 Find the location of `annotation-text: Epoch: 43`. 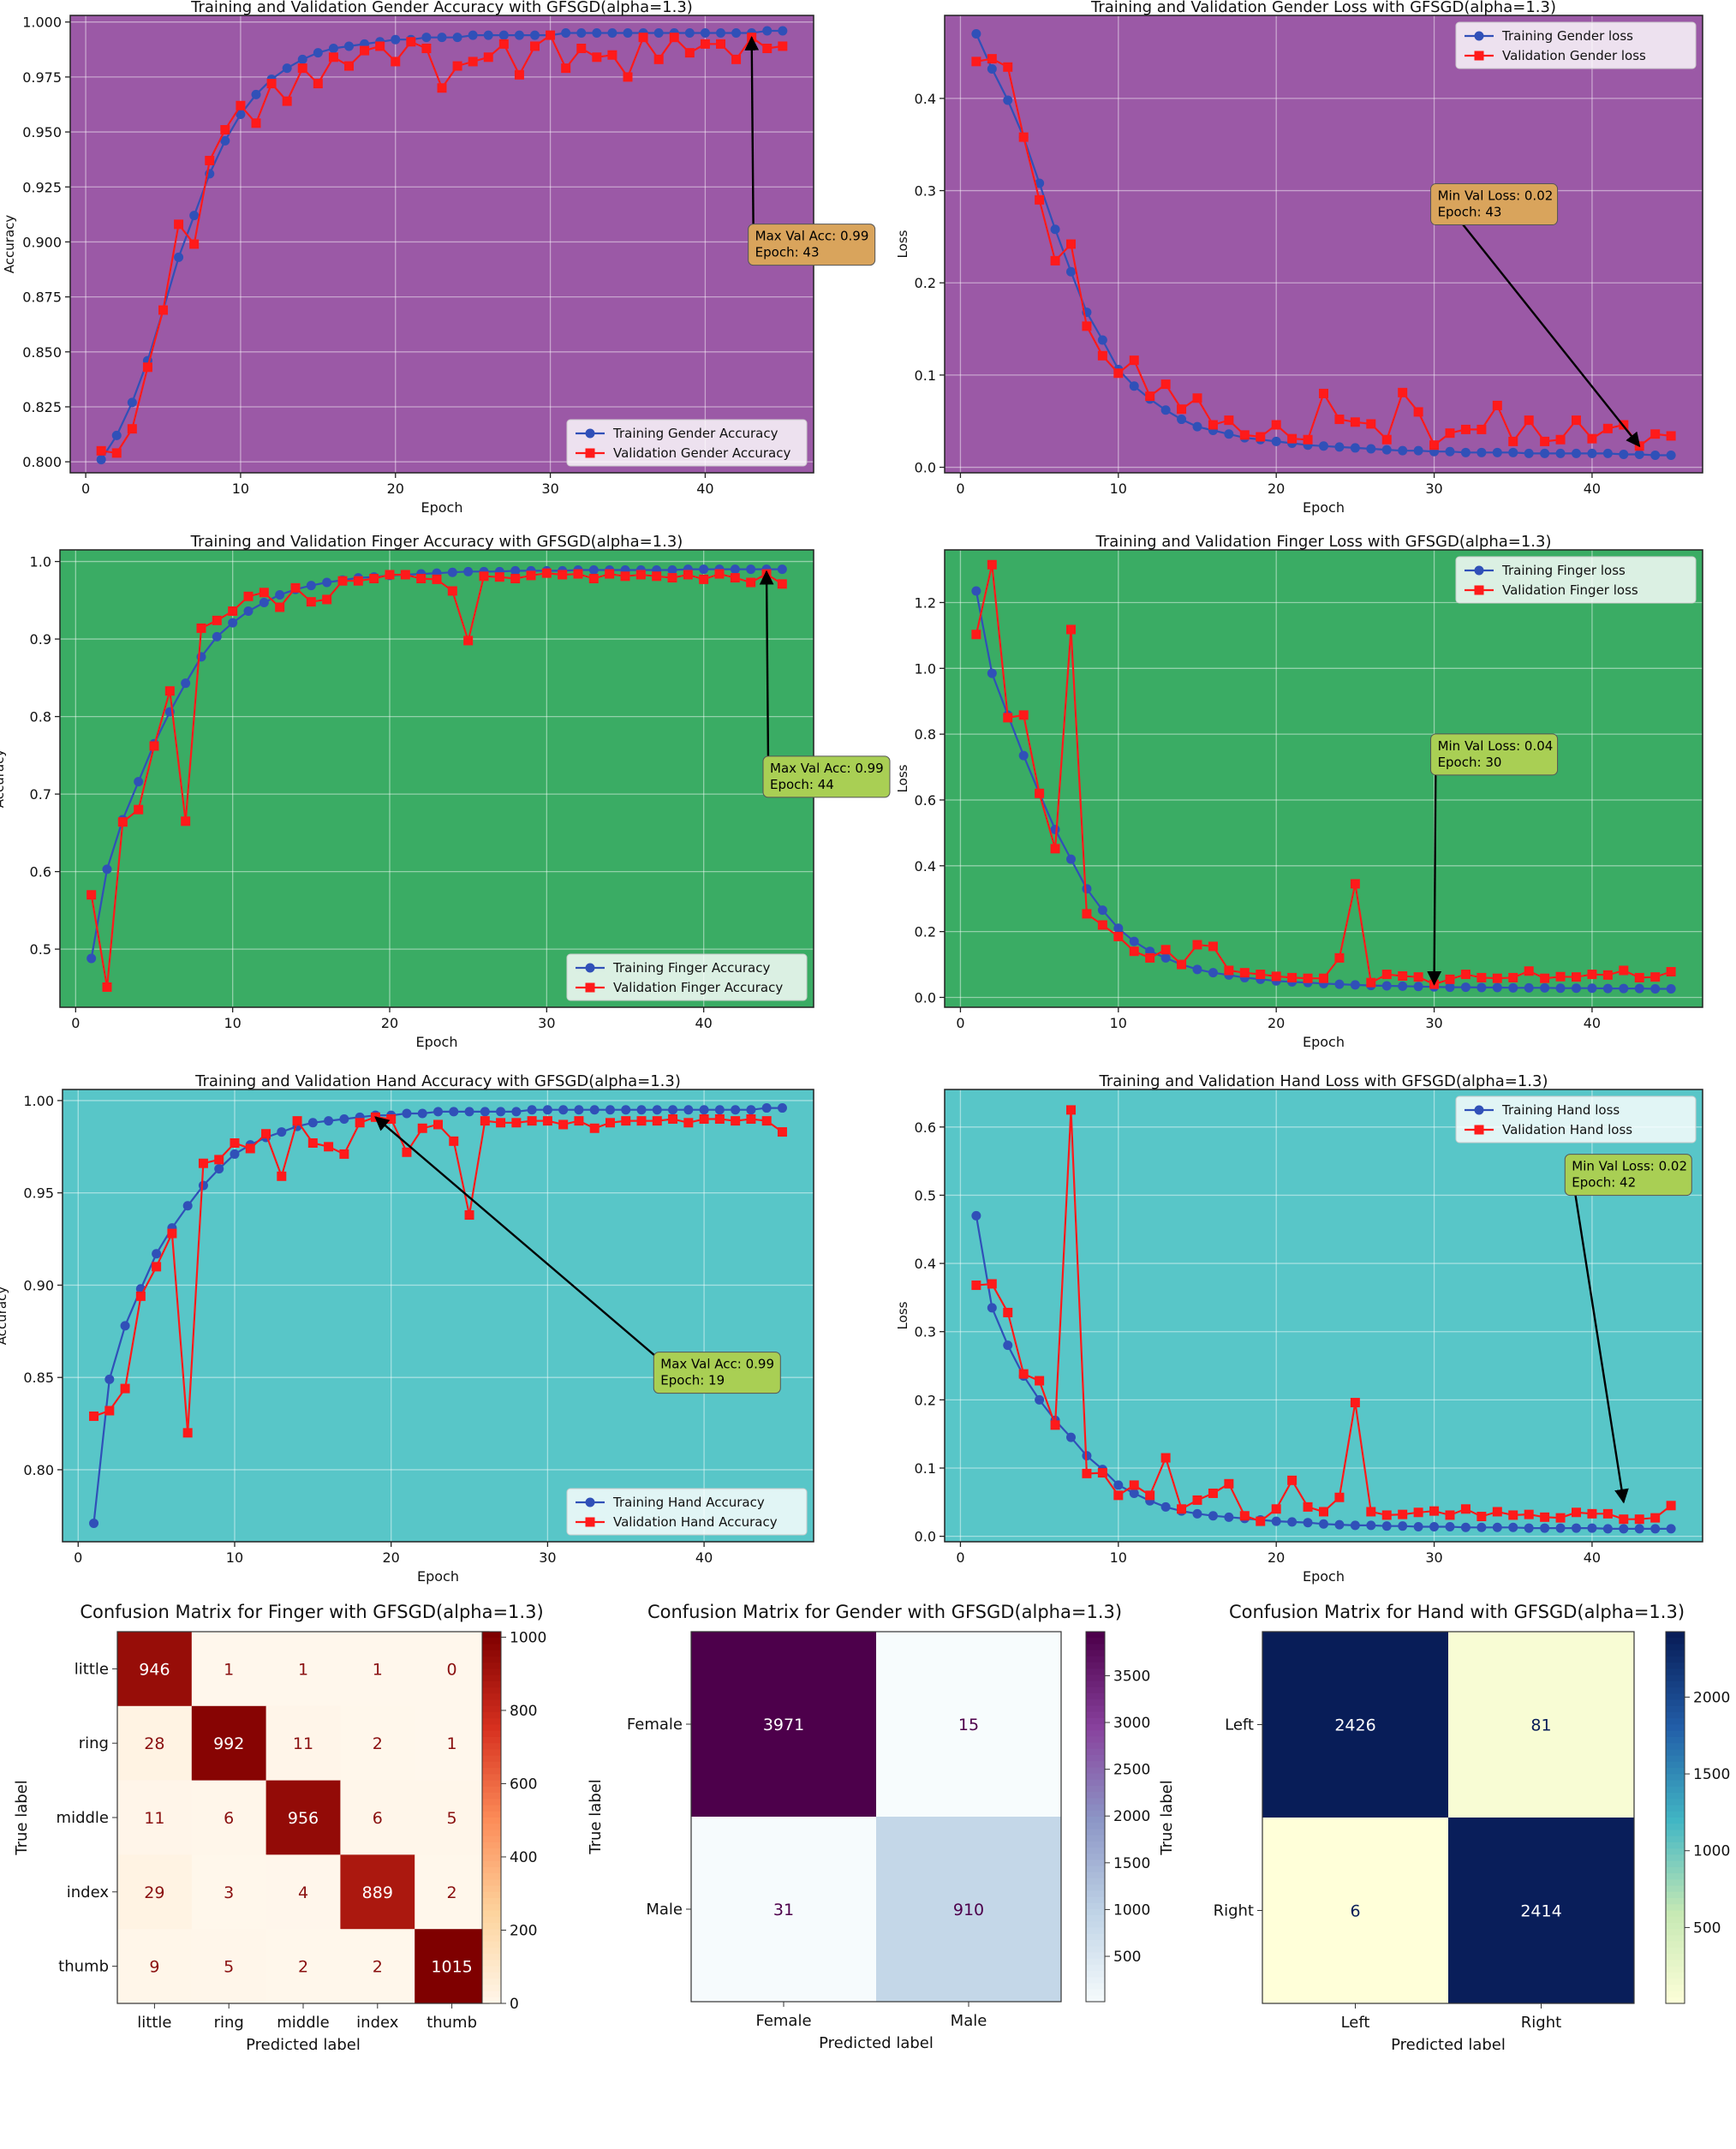

annotation-text: Epoch: 43 is located at coordinates (787, 252).